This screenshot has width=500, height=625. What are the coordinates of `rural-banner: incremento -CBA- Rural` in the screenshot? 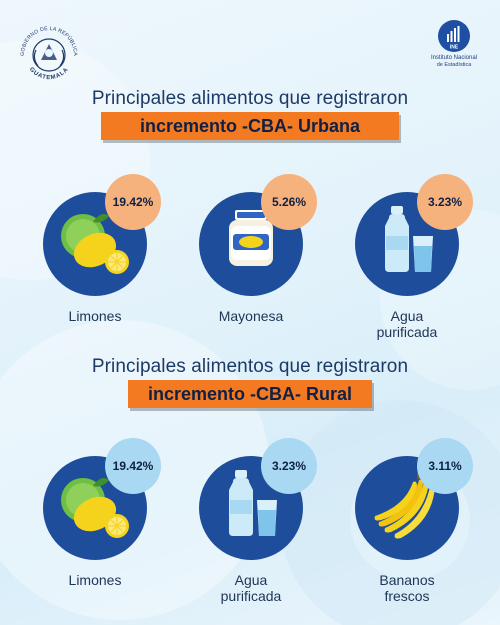 It's located at (250, 394).